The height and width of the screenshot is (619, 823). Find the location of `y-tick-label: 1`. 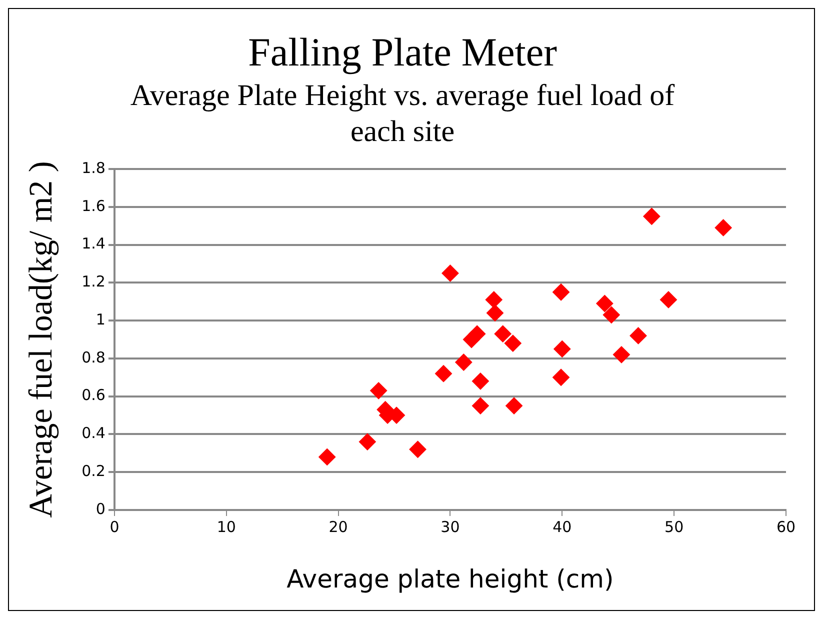

y-tick-label: 1 is located at coordinates (101, 319).